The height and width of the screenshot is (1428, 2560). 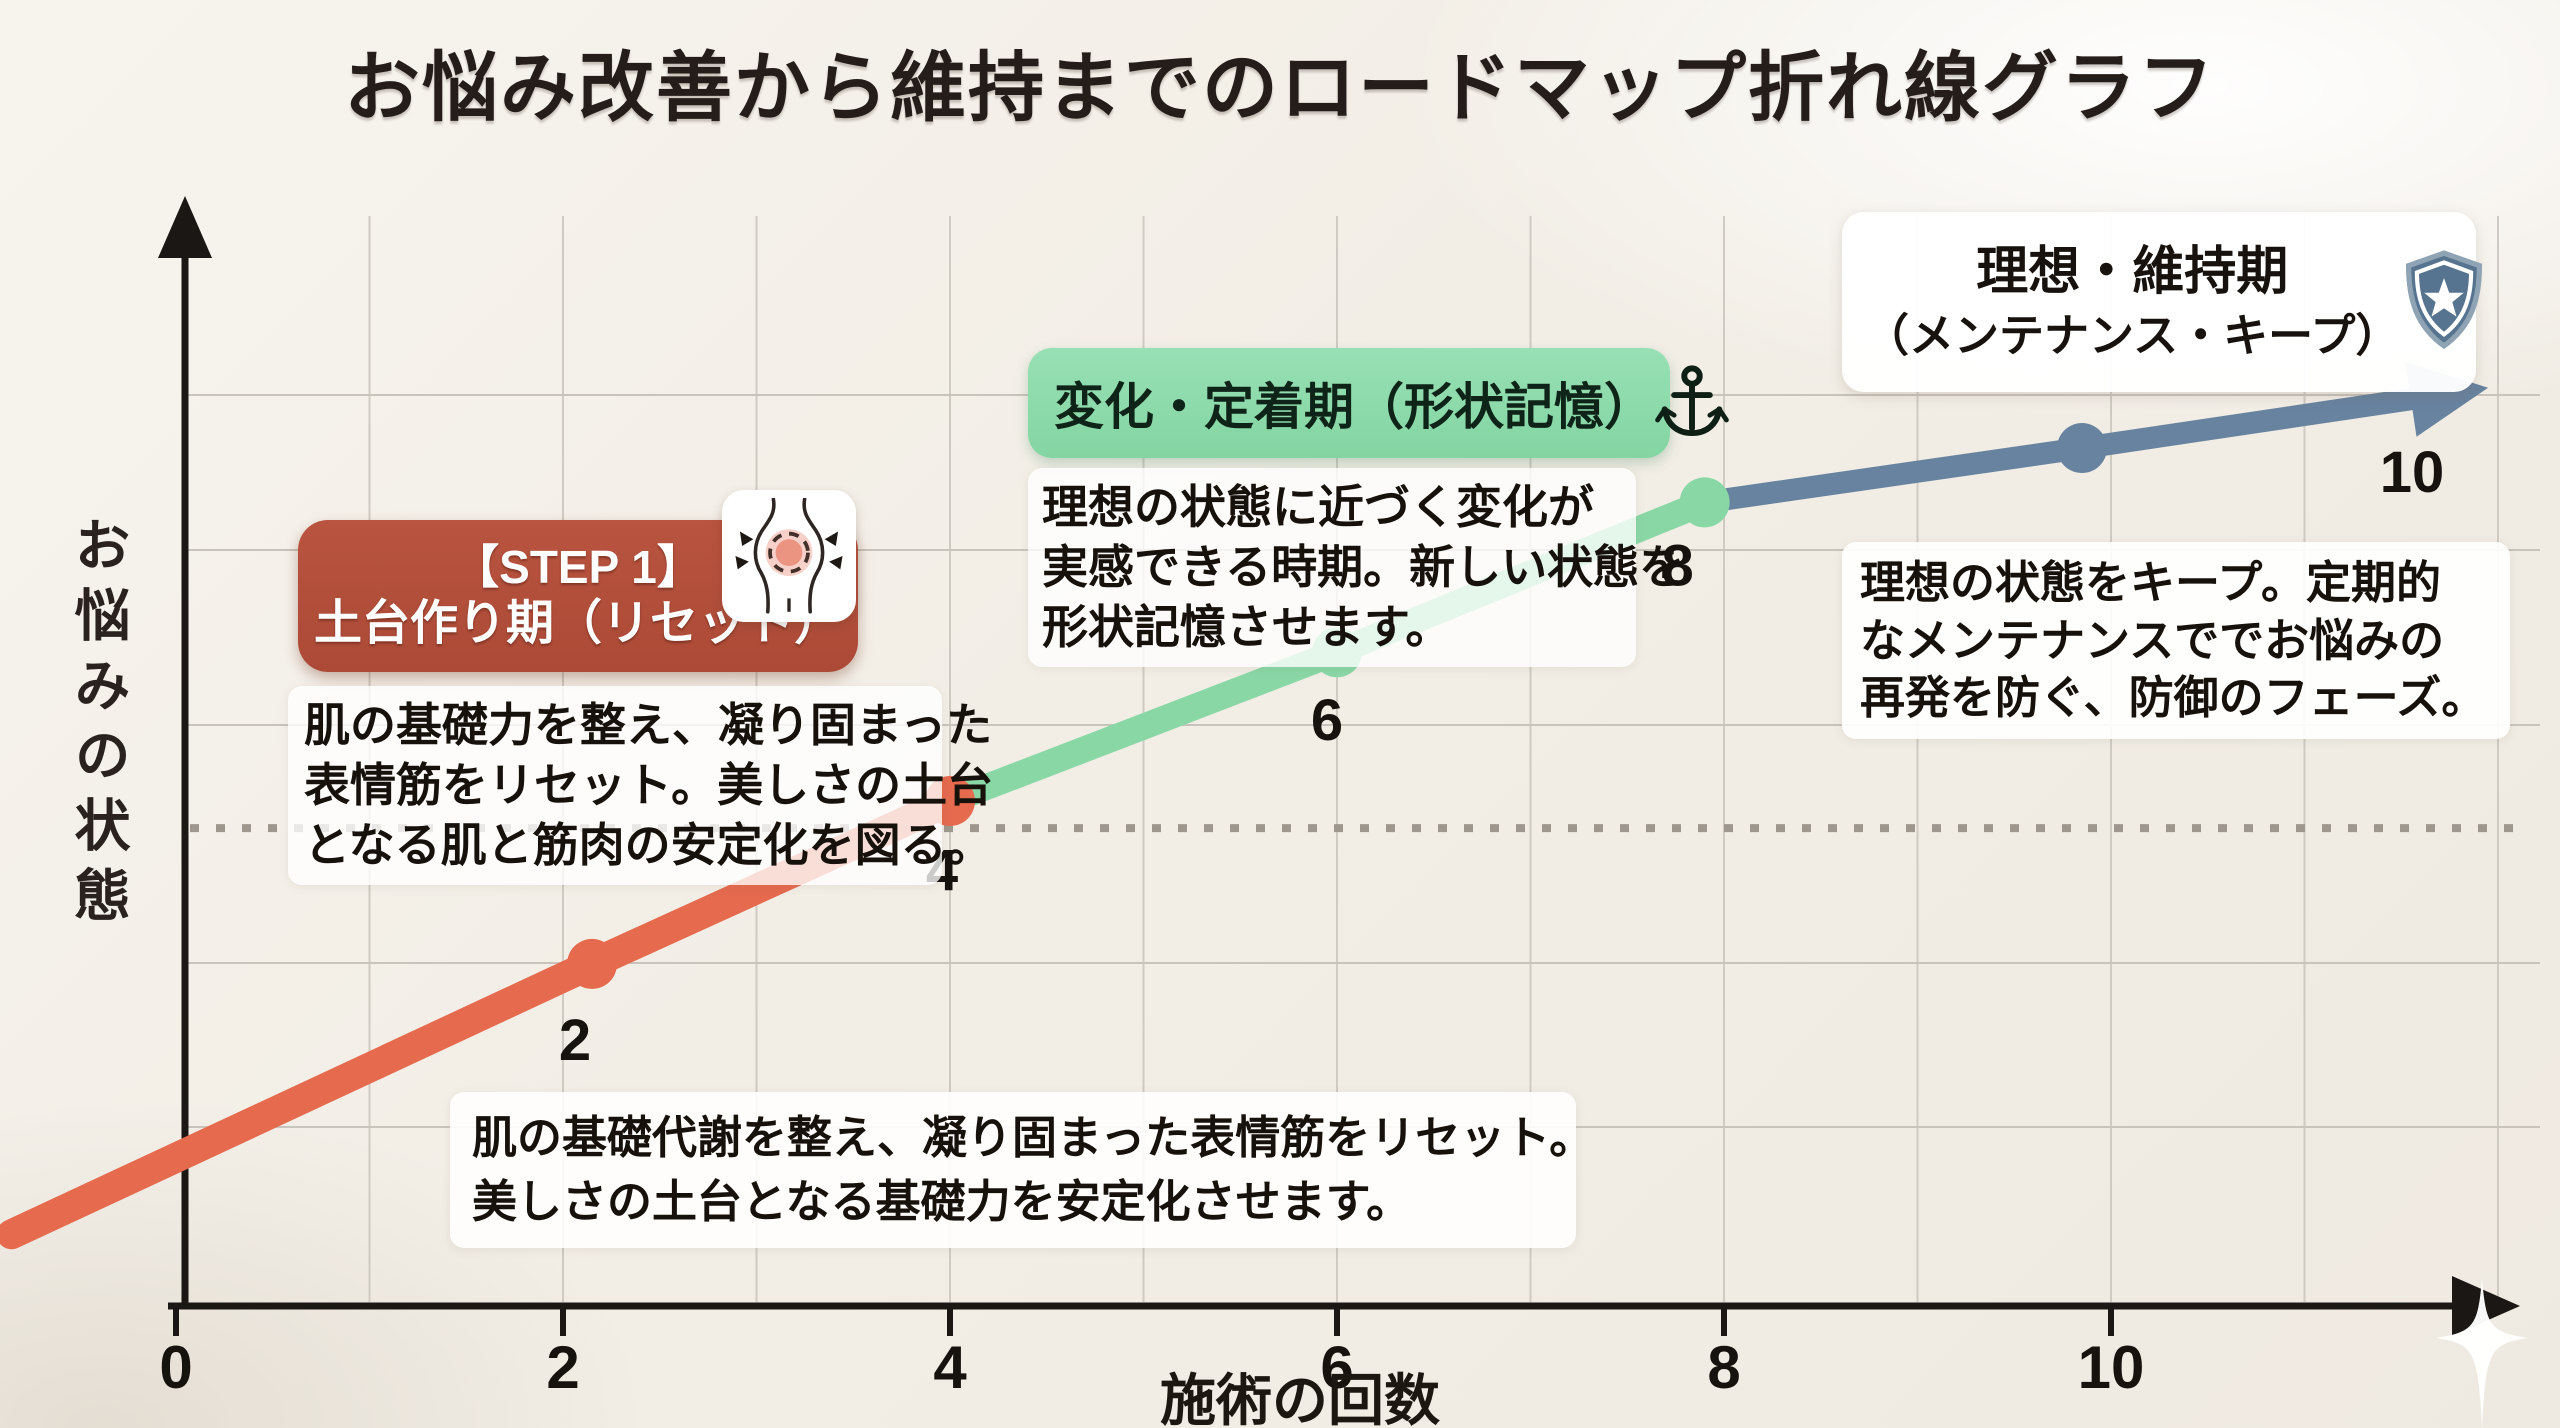 I want to click on data-point-label: 6, so click(x=1327, y=720).